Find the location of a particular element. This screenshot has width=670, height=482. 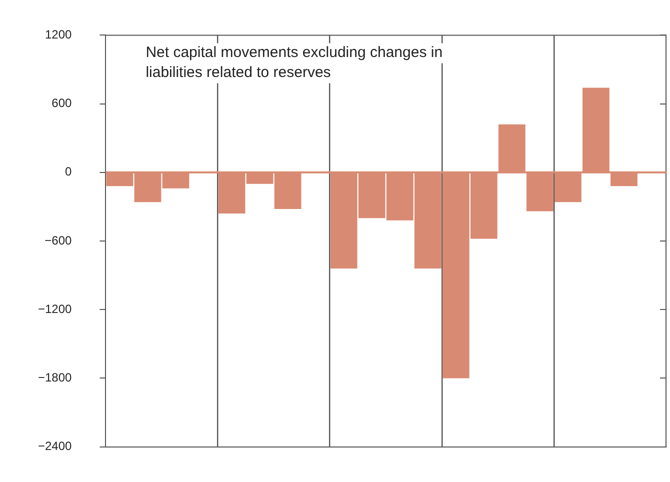

y-tick-label: −2400 is located at coordinates (55, 446).